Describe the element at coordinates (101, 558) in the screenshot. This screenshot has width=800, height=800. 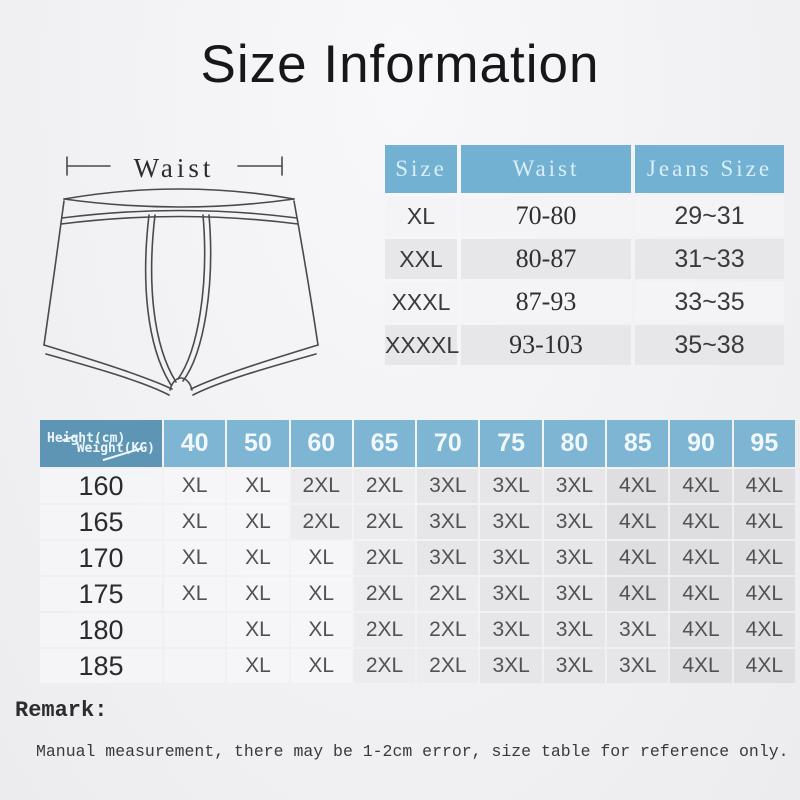
I see `height-label-cell: 170` at that location.